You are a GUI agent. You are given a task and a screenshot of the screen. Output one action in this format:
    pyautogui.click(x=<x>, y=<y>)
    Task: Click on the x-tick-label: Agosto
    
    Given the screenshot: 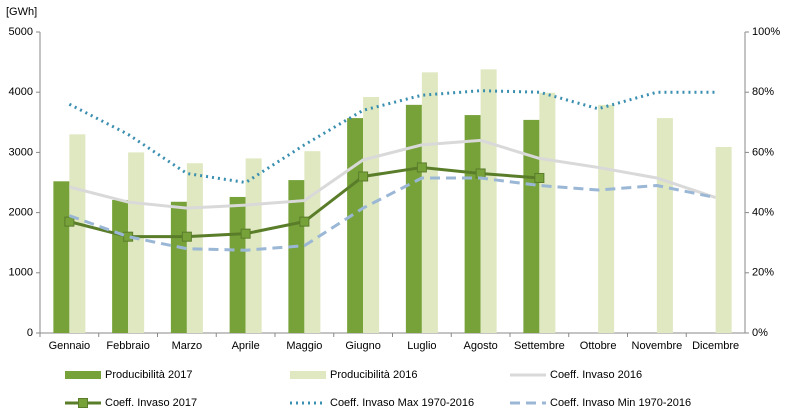 What is the action you would take?
    pyautogui.click(x=481, y=346)
    